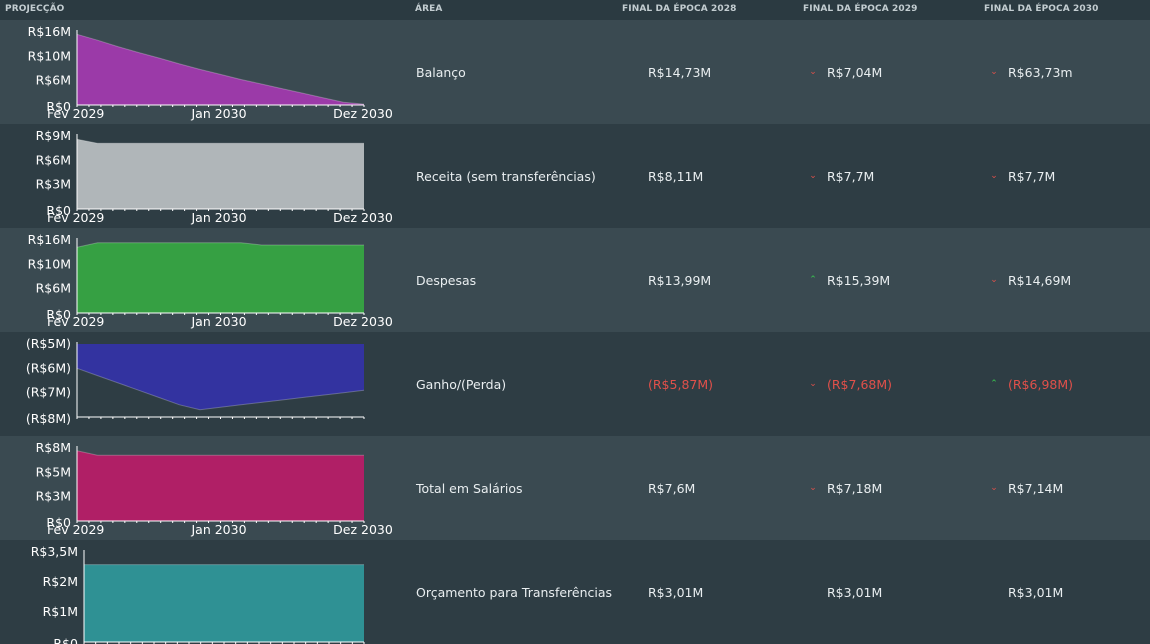 Image resolution: width=1150 pixels, height=644 pixels. Describe the element at coordinates (845, 488) in the screenshot. I see `season-2029-value-cell: ⌄ R$7,18M` at that location.